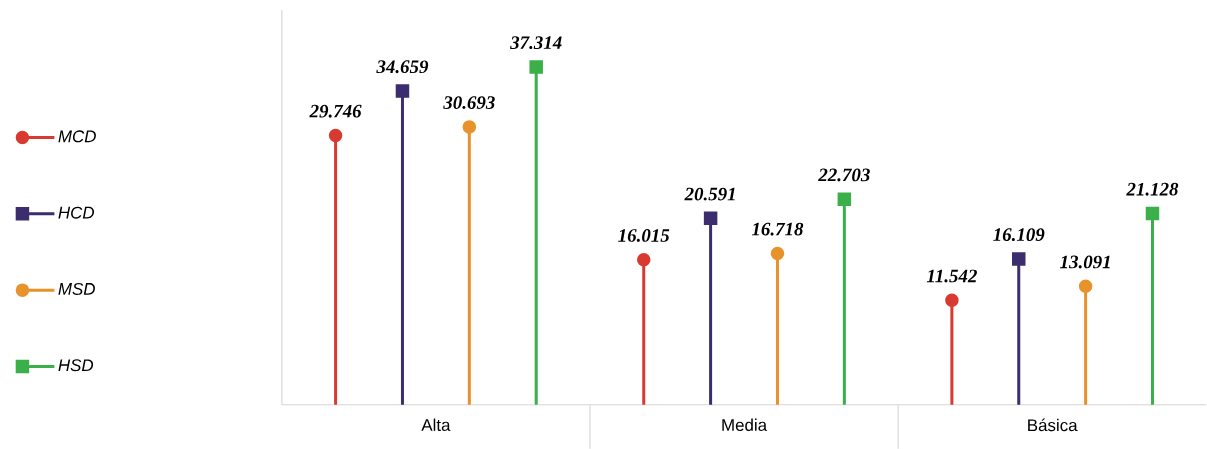 Image resolution: width=1207 pixels, height=449 pixels. What do you see at coordinates (951, 276) in the screenshot?
I see `data-label: 11.542` at bounding box center [951, 276].